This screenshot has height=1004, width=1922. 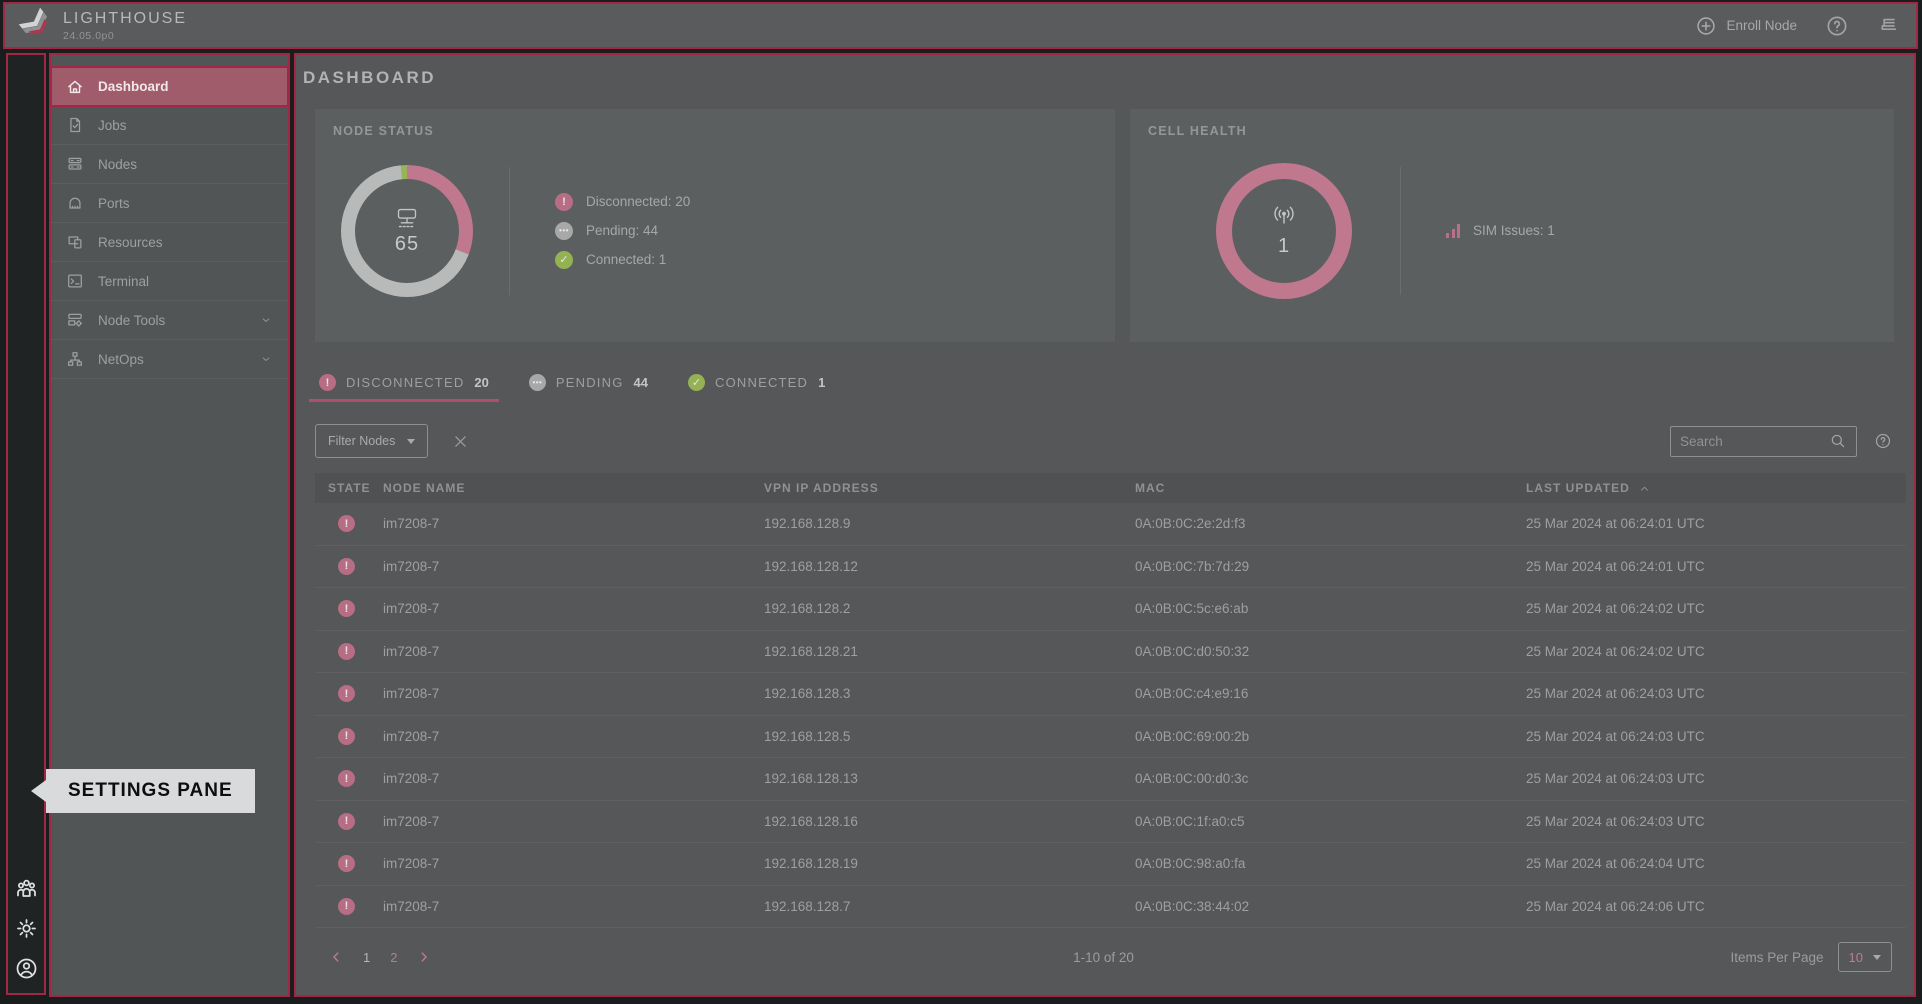 What do you see at coordinates (114, 203) in the screenshot?
I see `sidebar-item-label: Ports` at bounding box center [114, 203].